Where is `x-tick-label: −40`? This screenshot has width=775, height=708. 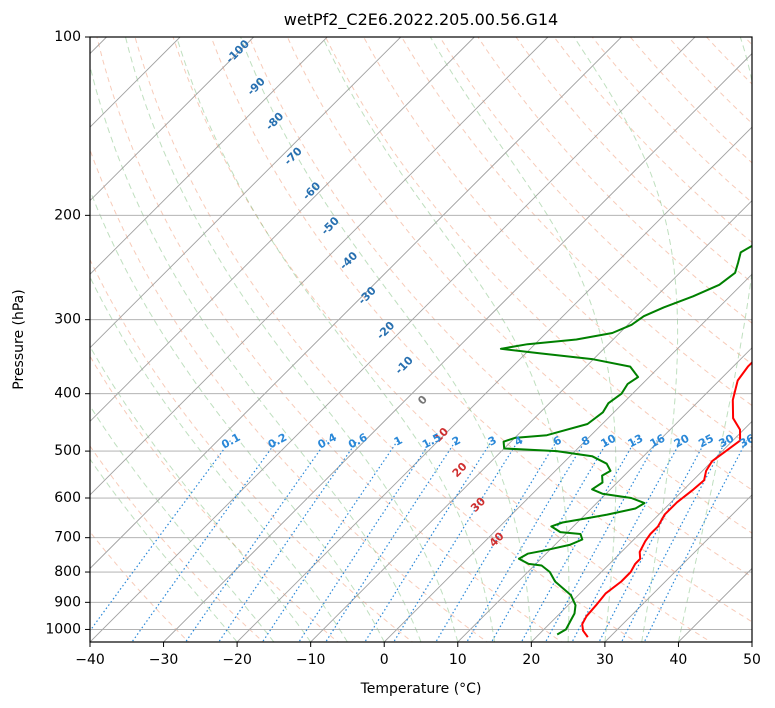
x-tick-label: −40 is located at coordinates (90, 660).